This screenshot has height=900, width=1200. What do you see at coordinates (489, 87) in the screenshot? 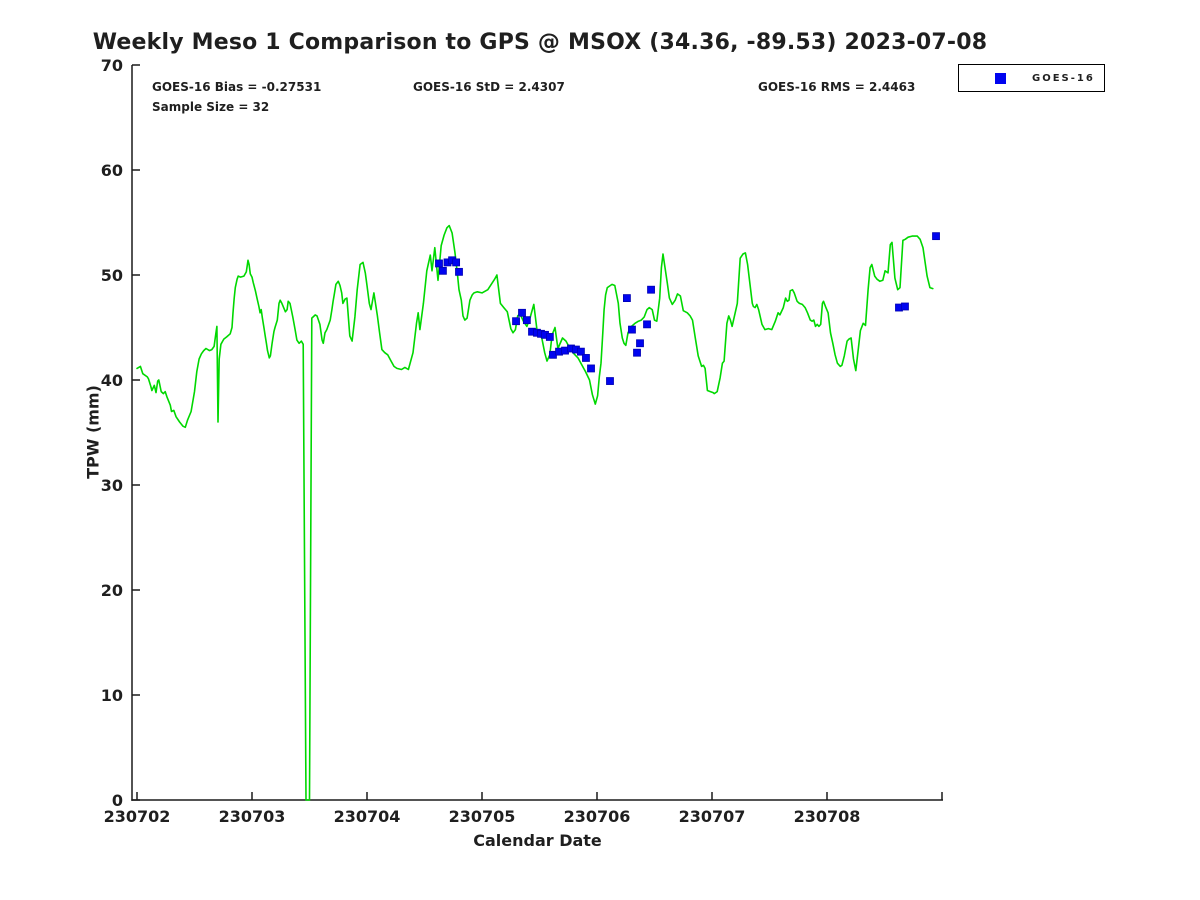
I see `stat-std: GOES-16 StD = 2.4307` at bounding box center [489, 87].